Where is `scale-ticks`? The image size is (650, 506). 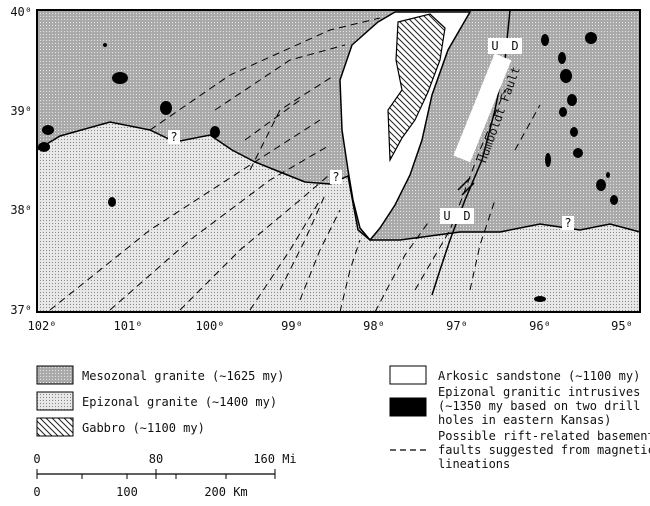
scale-ticks is located at coordinates (156, 474).